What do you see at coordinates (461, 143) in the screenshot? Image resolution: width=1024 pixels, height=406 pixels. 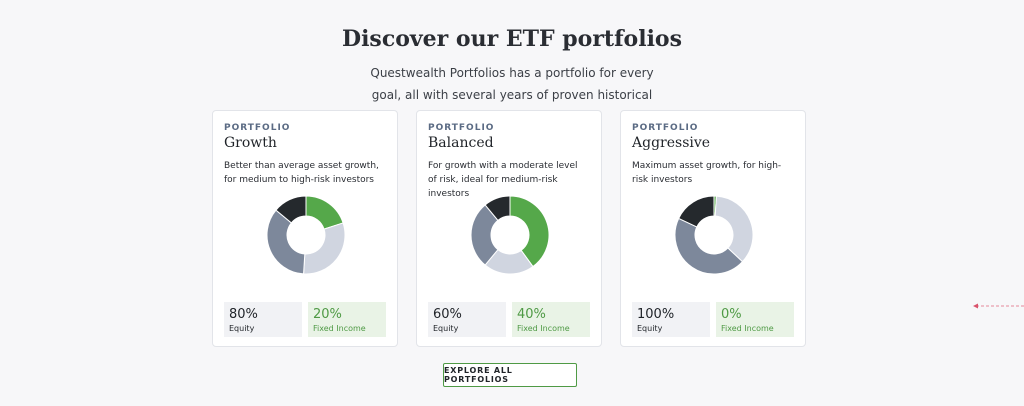 I see `portfolio-name: Balanced` at bounding box center [461, 143].